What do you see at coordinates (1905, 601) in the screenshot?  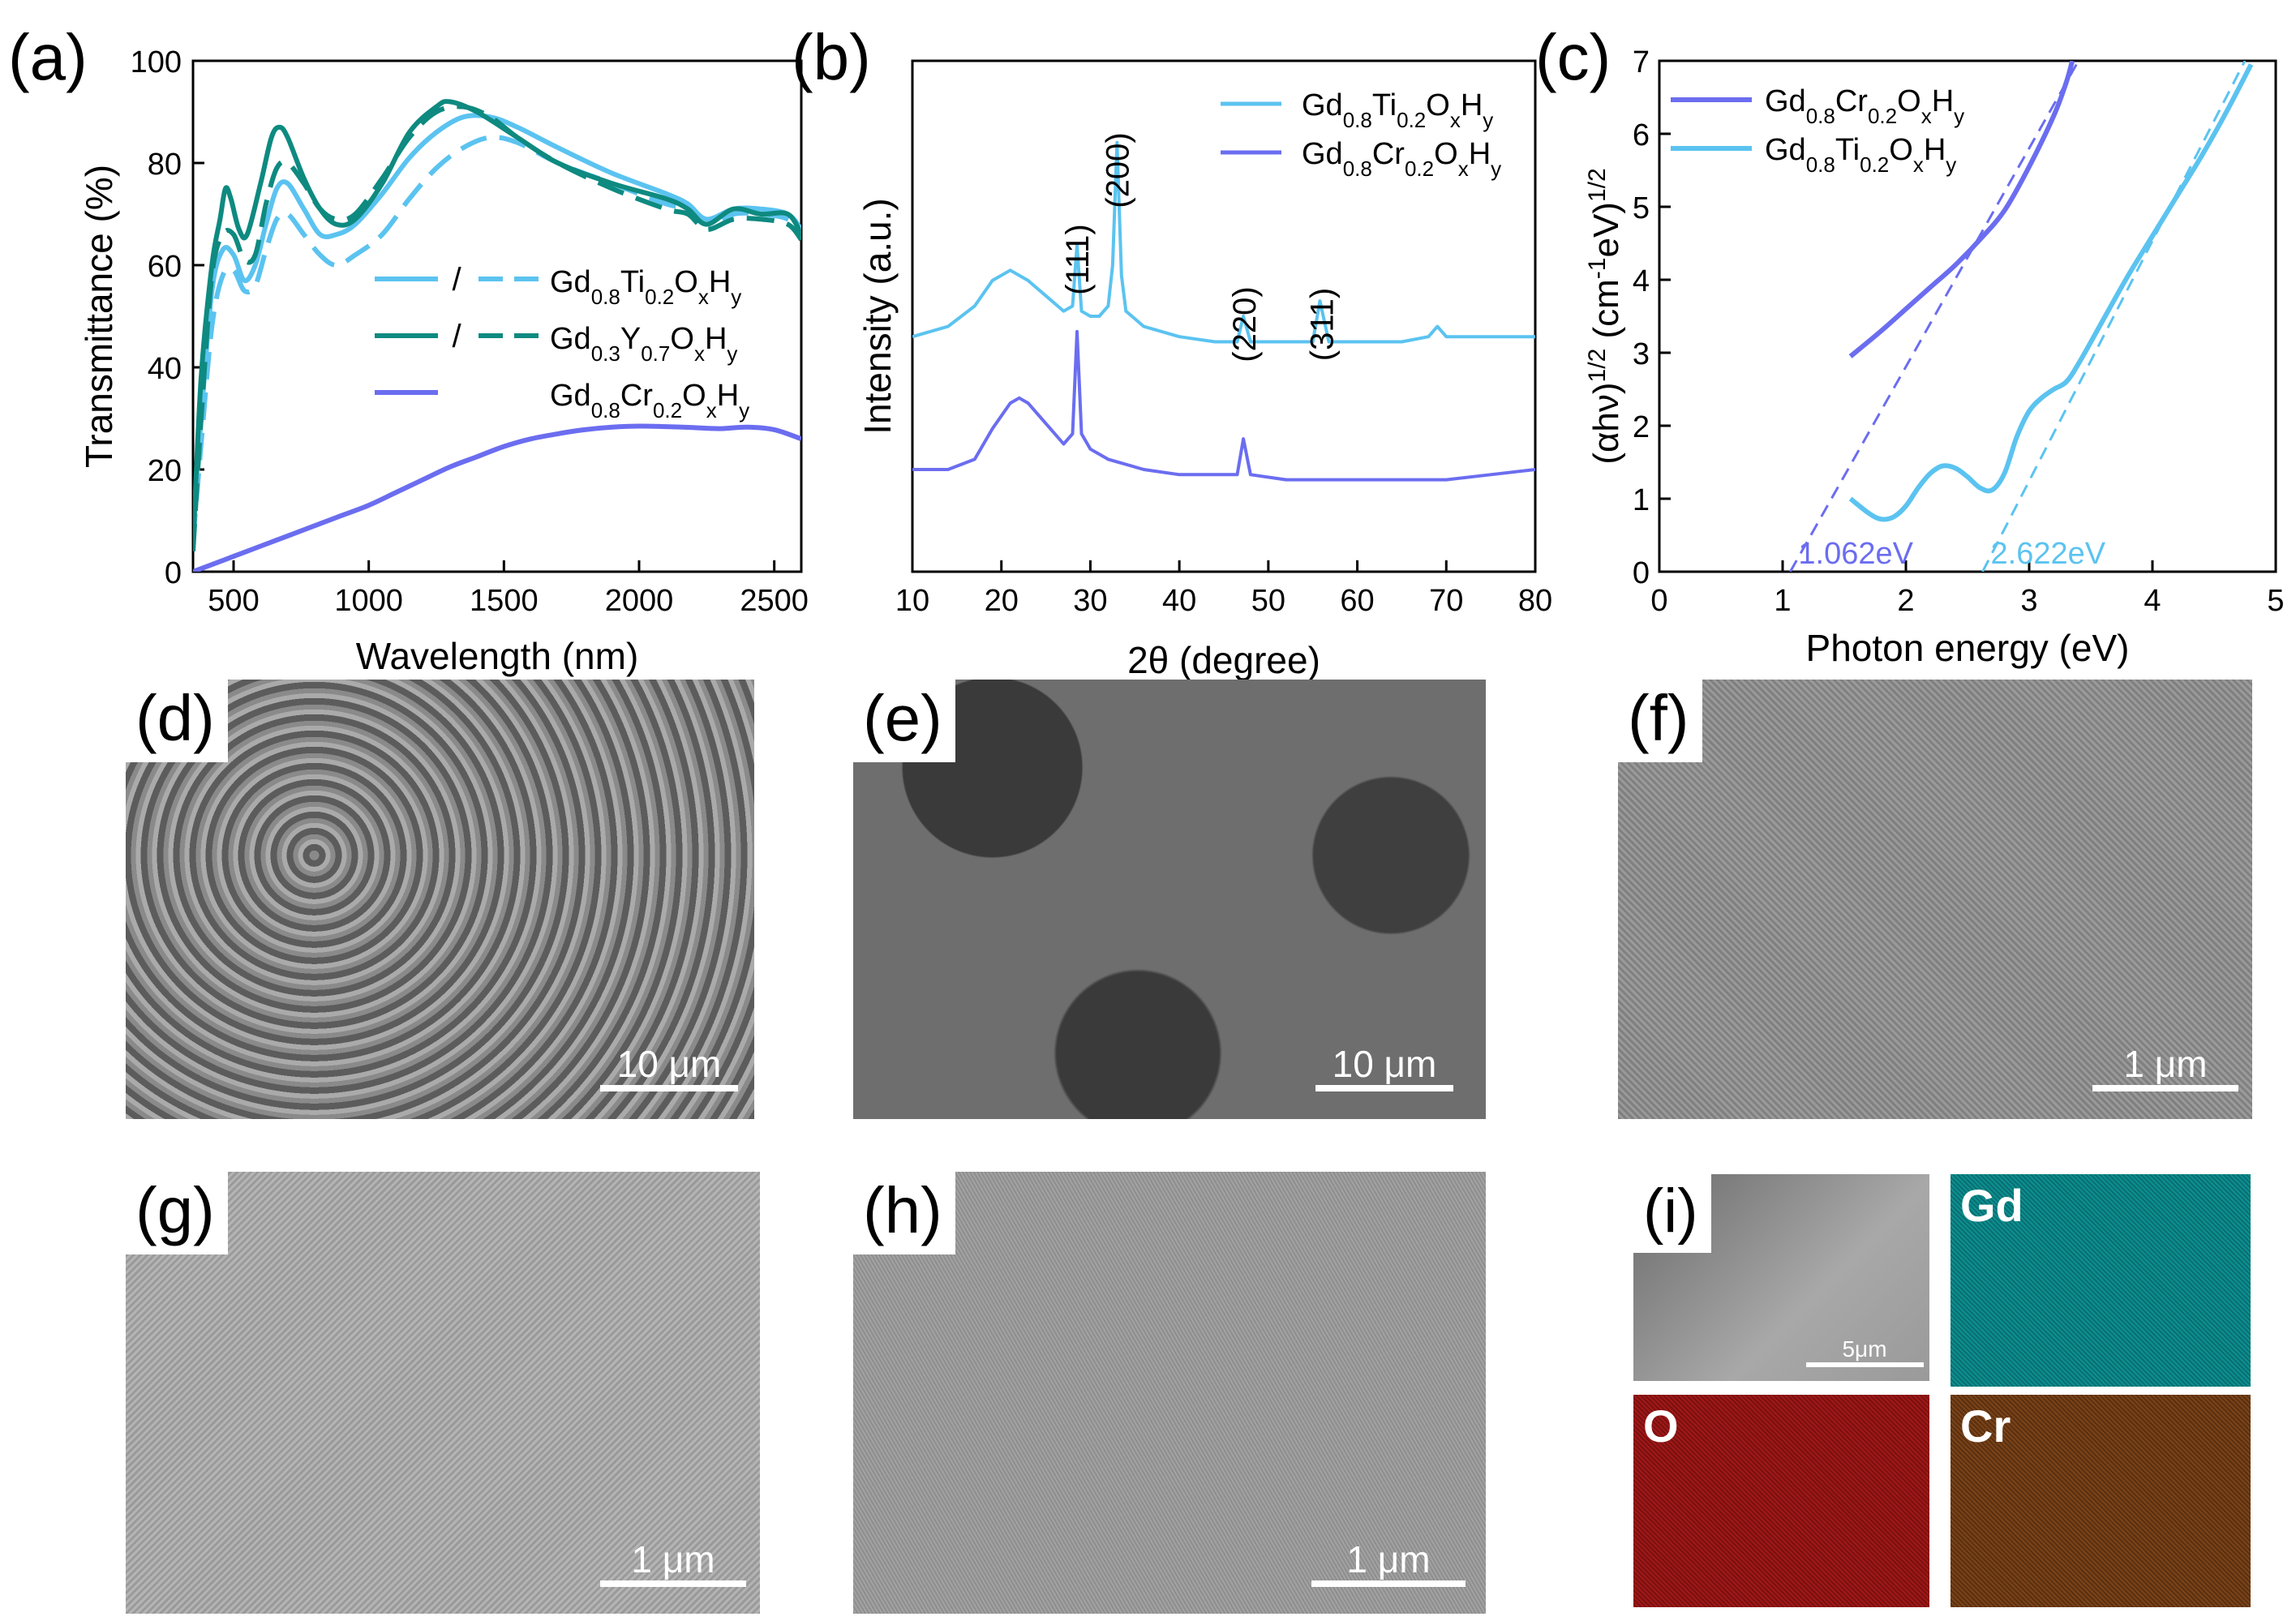 I see `c-xtick-label: 2` at bounding box center [1905, 601].